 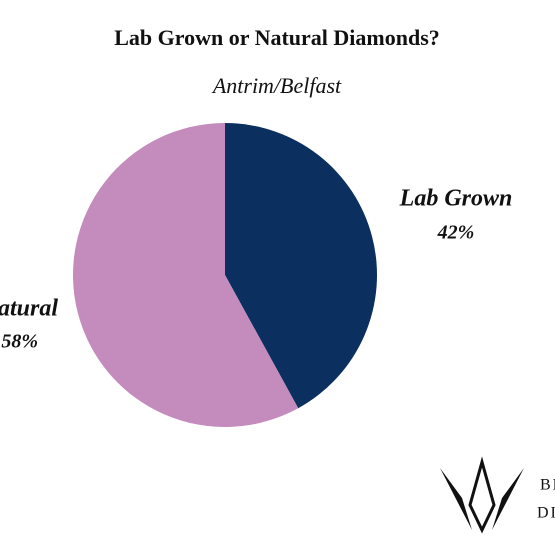 I want to click on value-label: 58%, so click(x=19, y=342).